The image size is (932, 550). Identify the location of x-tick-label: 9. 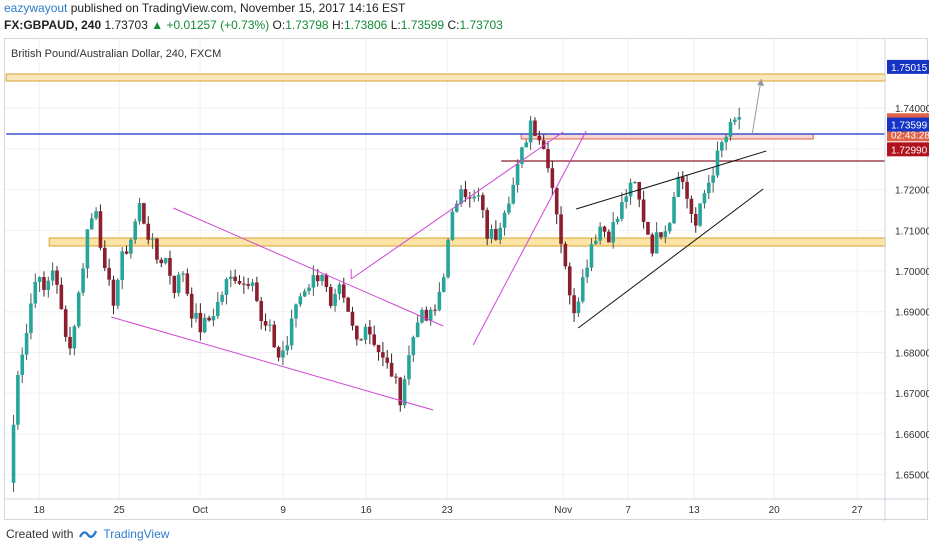
(283, 510).